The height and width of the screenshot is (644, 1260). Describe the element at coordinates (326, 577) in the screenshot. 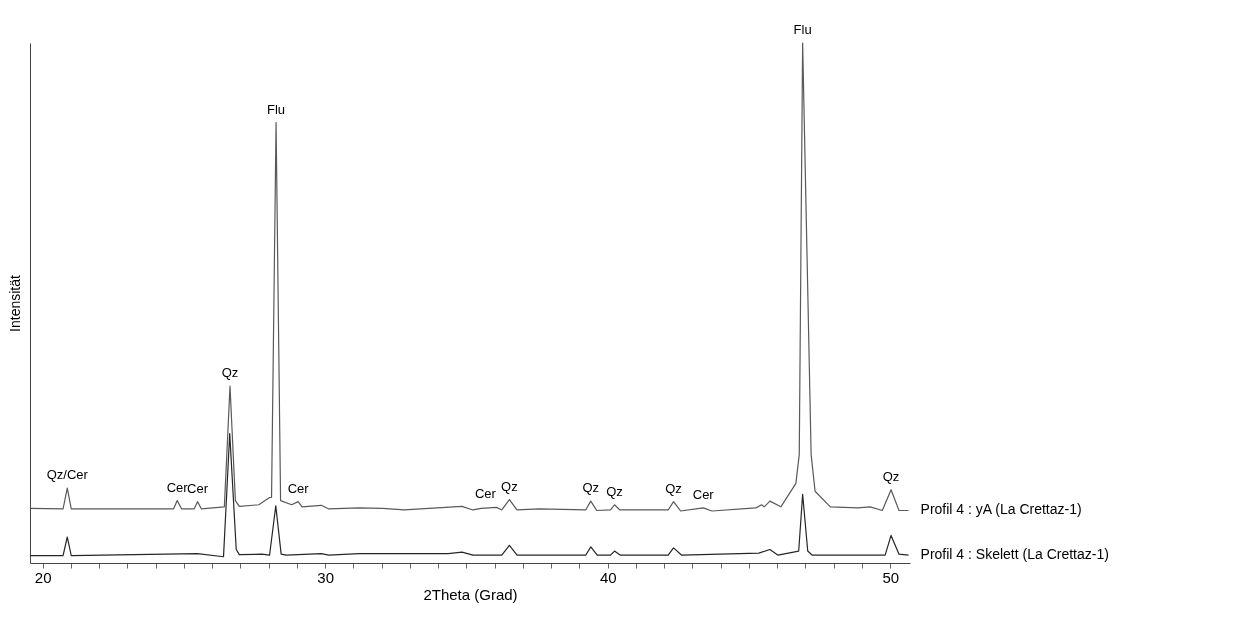

I see `x-tick-label: 30` at that location.